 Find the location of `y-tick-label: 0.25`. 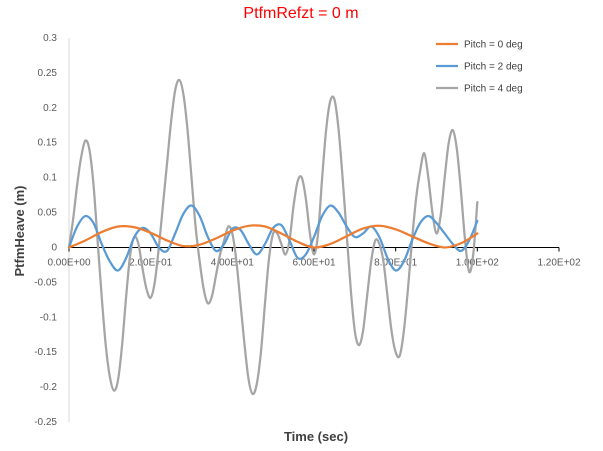

y-tick-label: 0.25 is located at coordinates (48, 73).